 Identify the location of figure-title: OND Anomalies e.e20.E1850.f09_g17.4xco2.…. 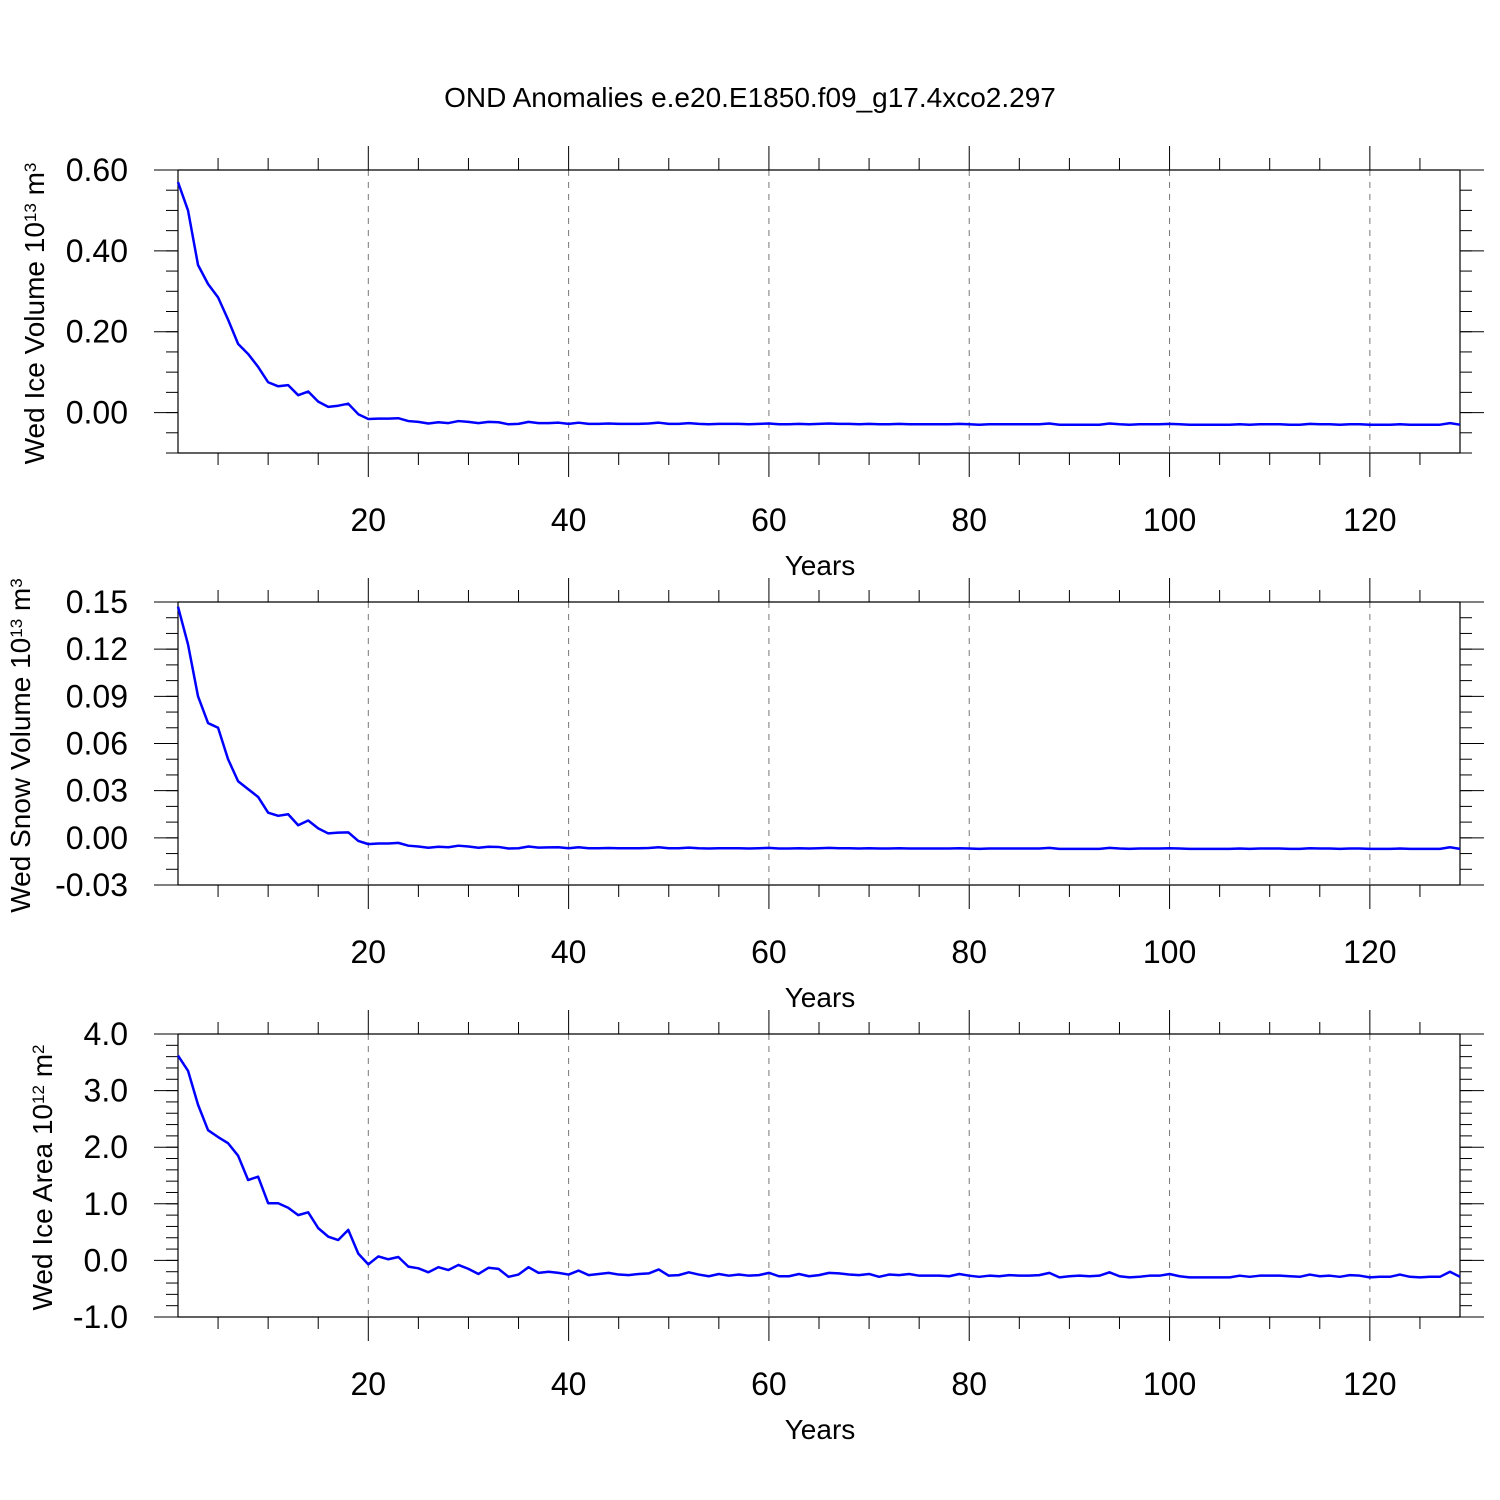
(750, 97).